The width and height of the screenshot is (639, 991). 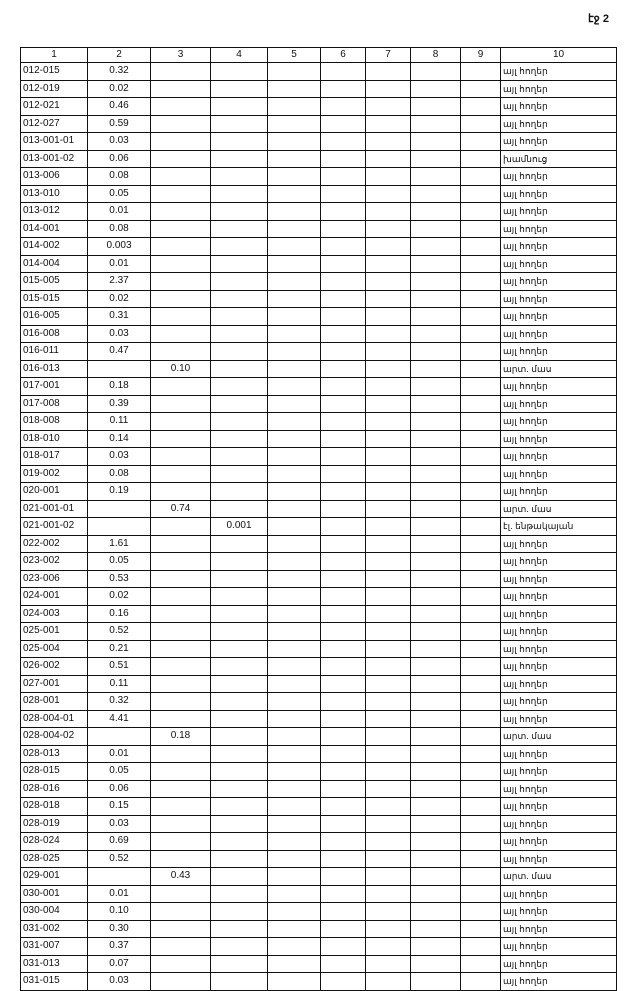 I want to click on parcel-code: 022-002, so click(x=54, y=543).